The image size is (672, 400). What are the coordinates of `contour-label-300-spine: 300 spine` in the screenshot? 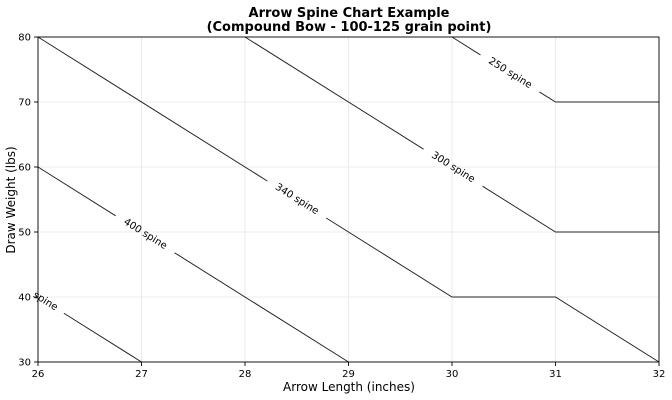 It's located at (452, 167).